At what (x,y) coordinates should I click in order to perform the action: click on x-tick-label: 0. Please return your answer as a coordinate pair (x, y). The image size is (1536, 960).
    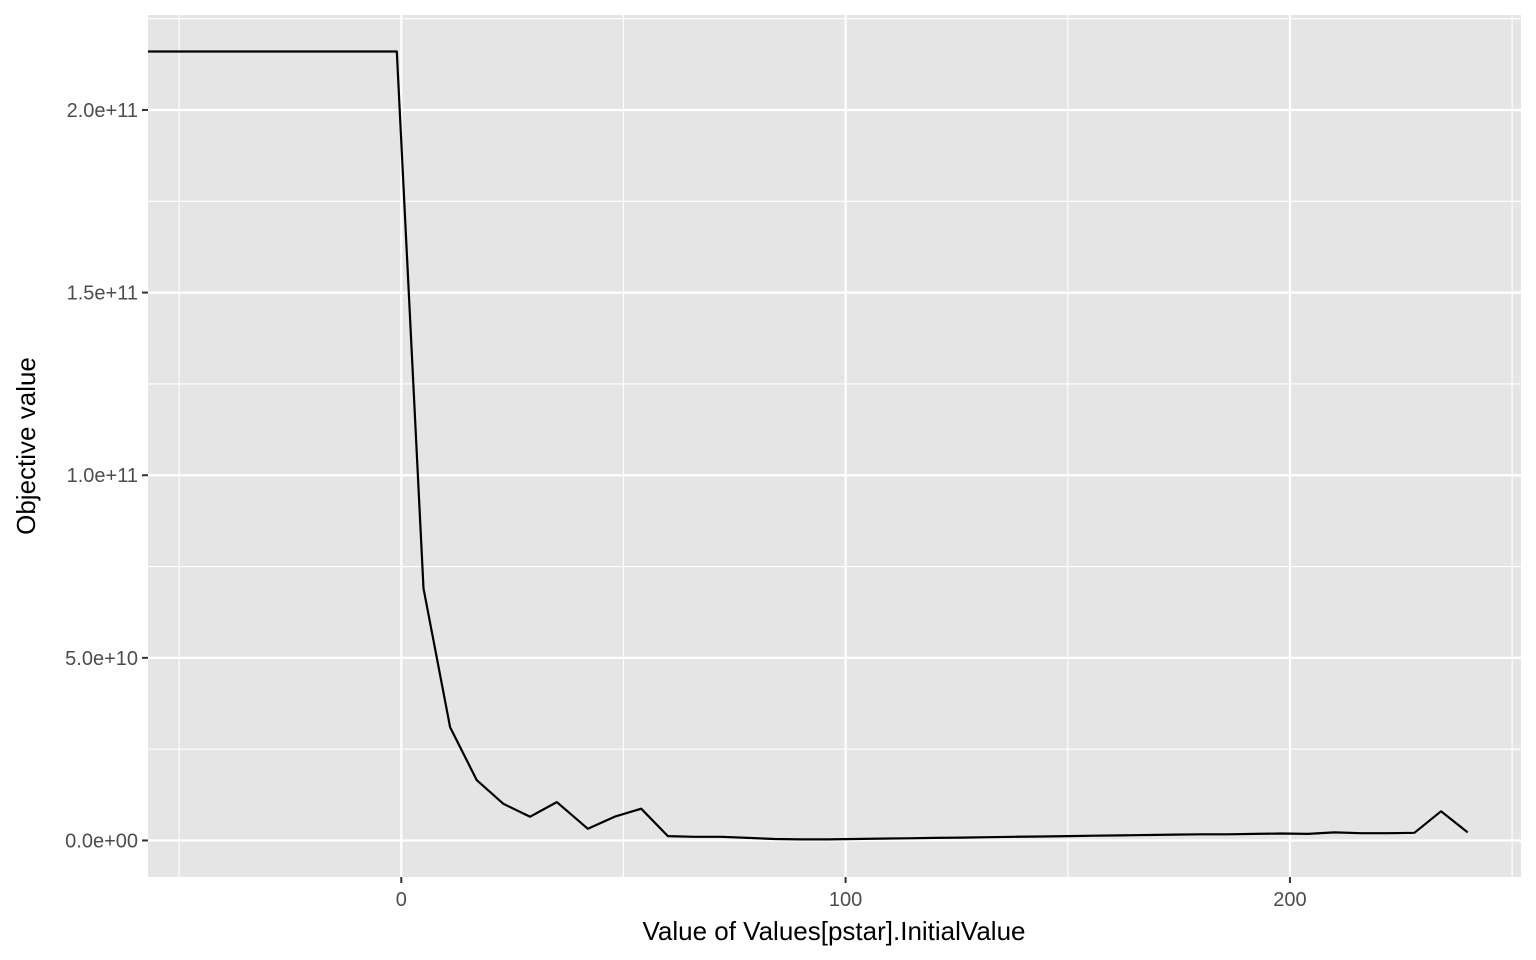
    Looking at the image, I should click on (401, 900).